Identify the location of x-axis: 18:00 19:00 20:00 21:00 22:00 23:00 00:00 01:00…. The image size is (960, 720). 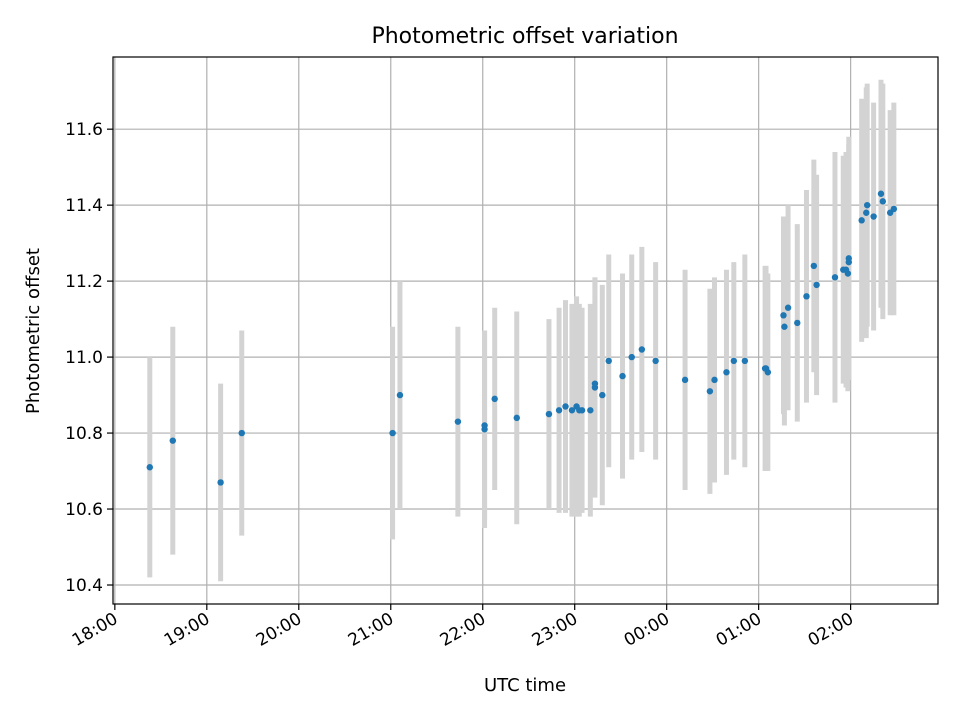
(463, 627).